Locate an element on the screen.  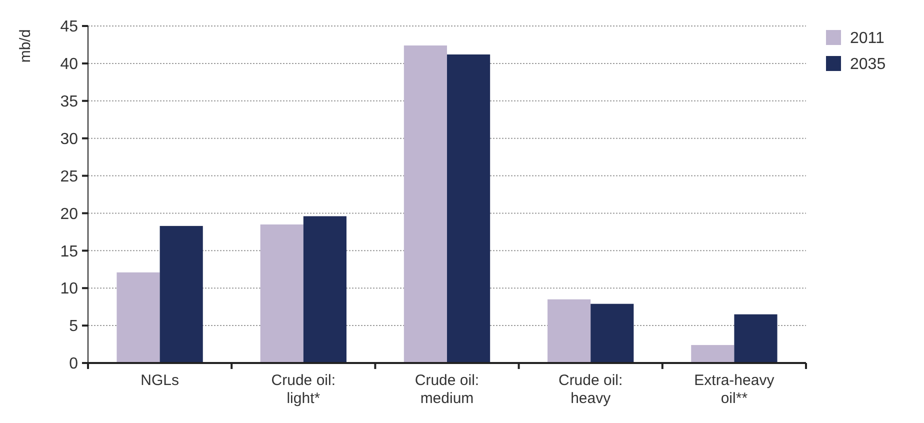
y-tick-label: 40 is located at coordinates (69, 65).